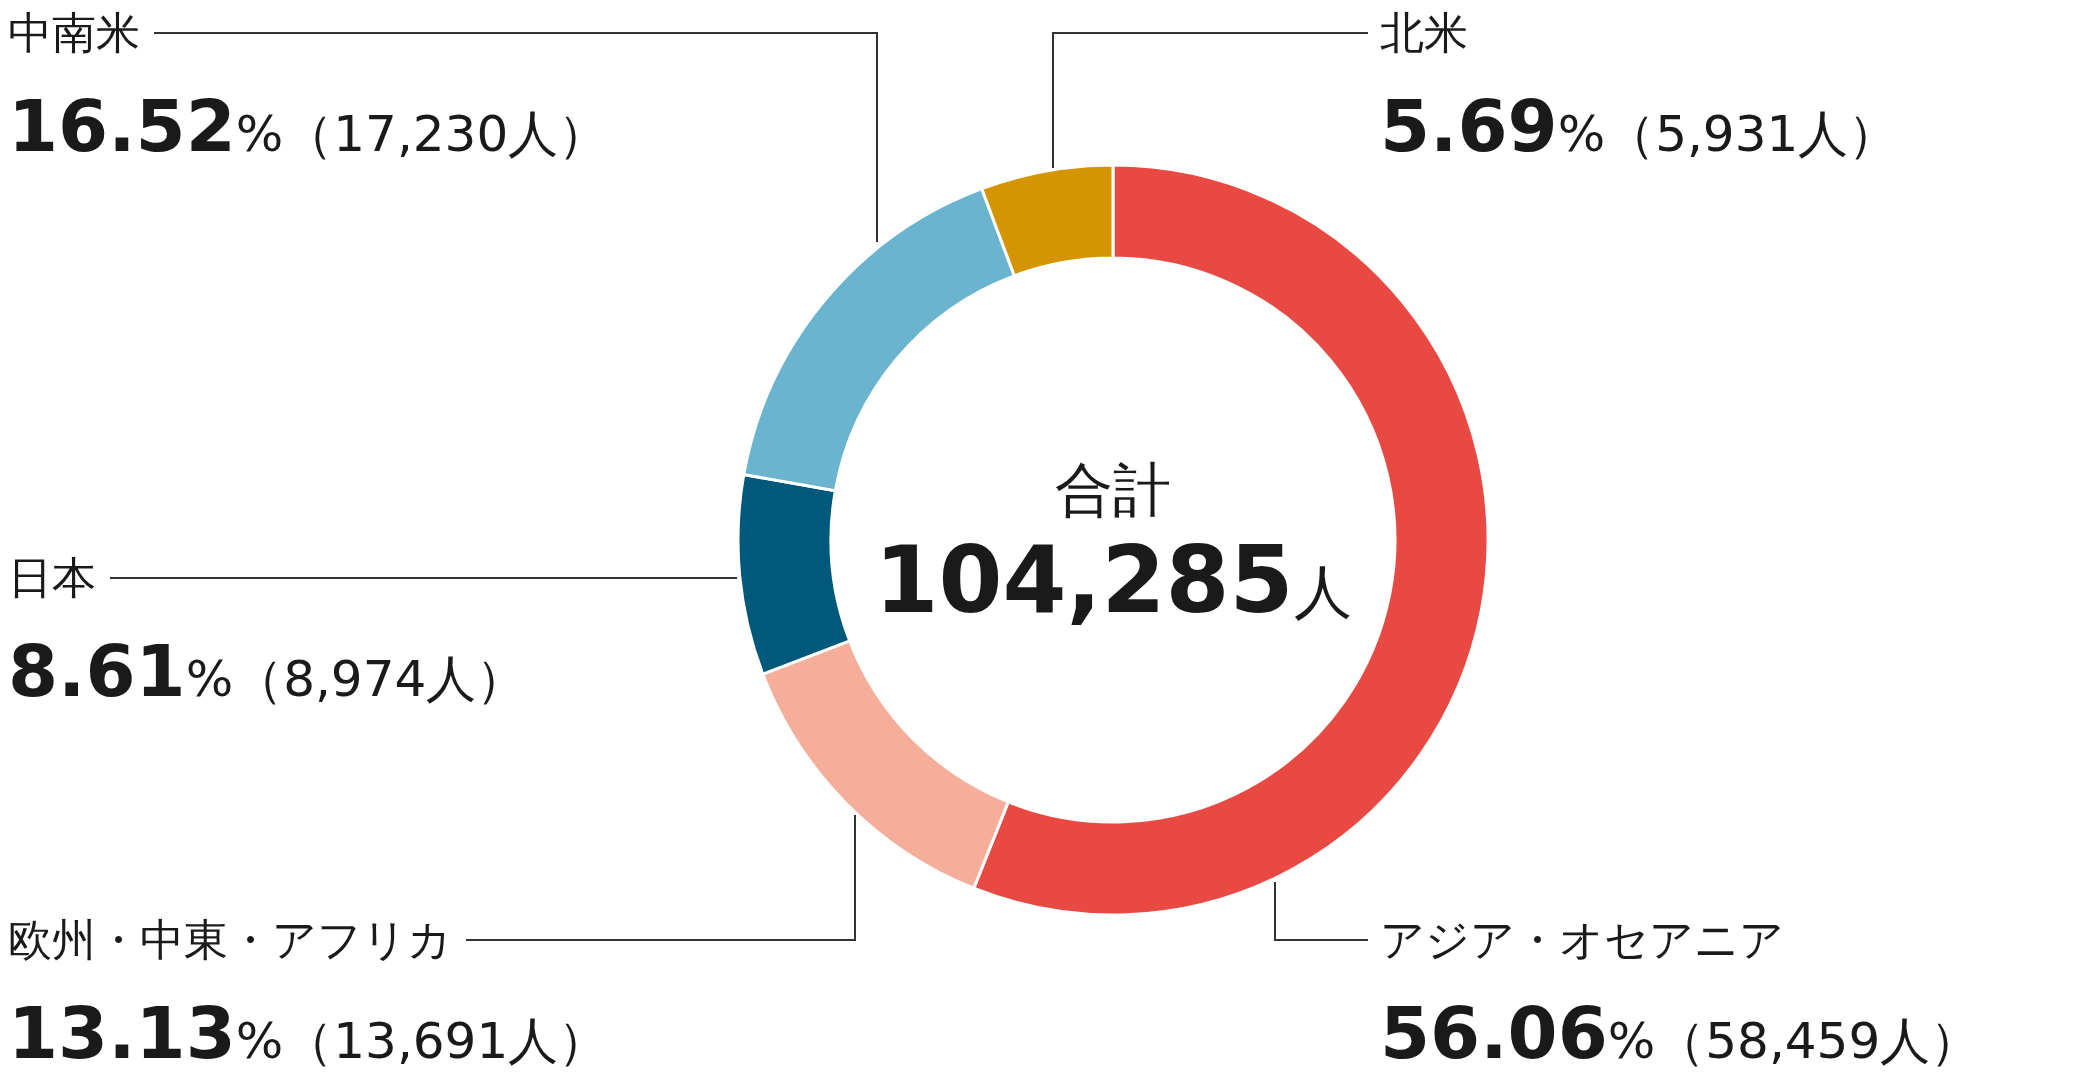 Image resolution: width=2083 pixels, height=1083 pixels. I want to click on slice-label: 日本, so click(52, 577).